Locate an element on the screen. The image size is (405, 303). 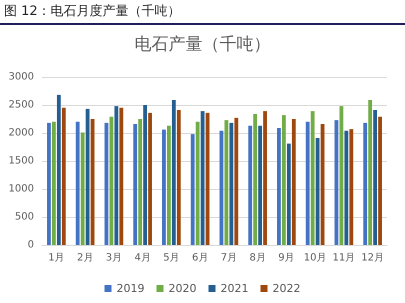
x-tick-label: 9月 is located at coordinates (286, 258).